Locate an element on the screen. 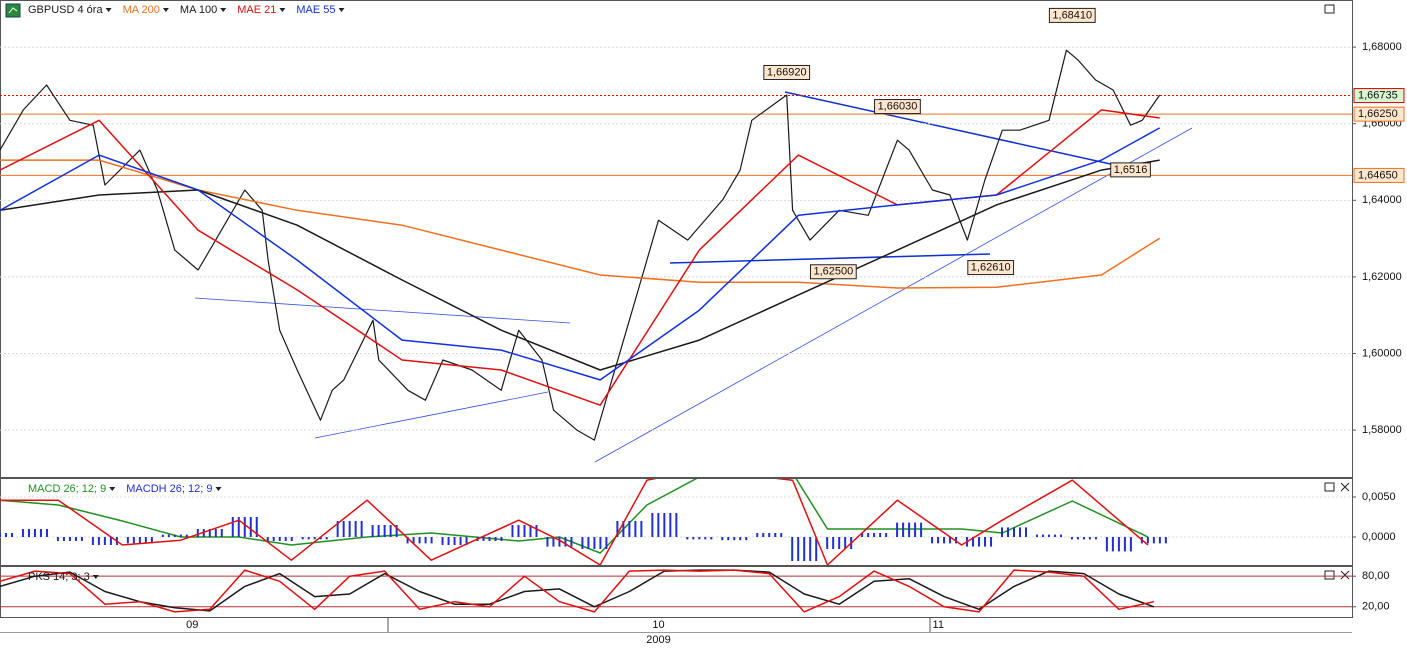  legend-entry: GBPUSD 4 óra is located at coordinates (65, 10).